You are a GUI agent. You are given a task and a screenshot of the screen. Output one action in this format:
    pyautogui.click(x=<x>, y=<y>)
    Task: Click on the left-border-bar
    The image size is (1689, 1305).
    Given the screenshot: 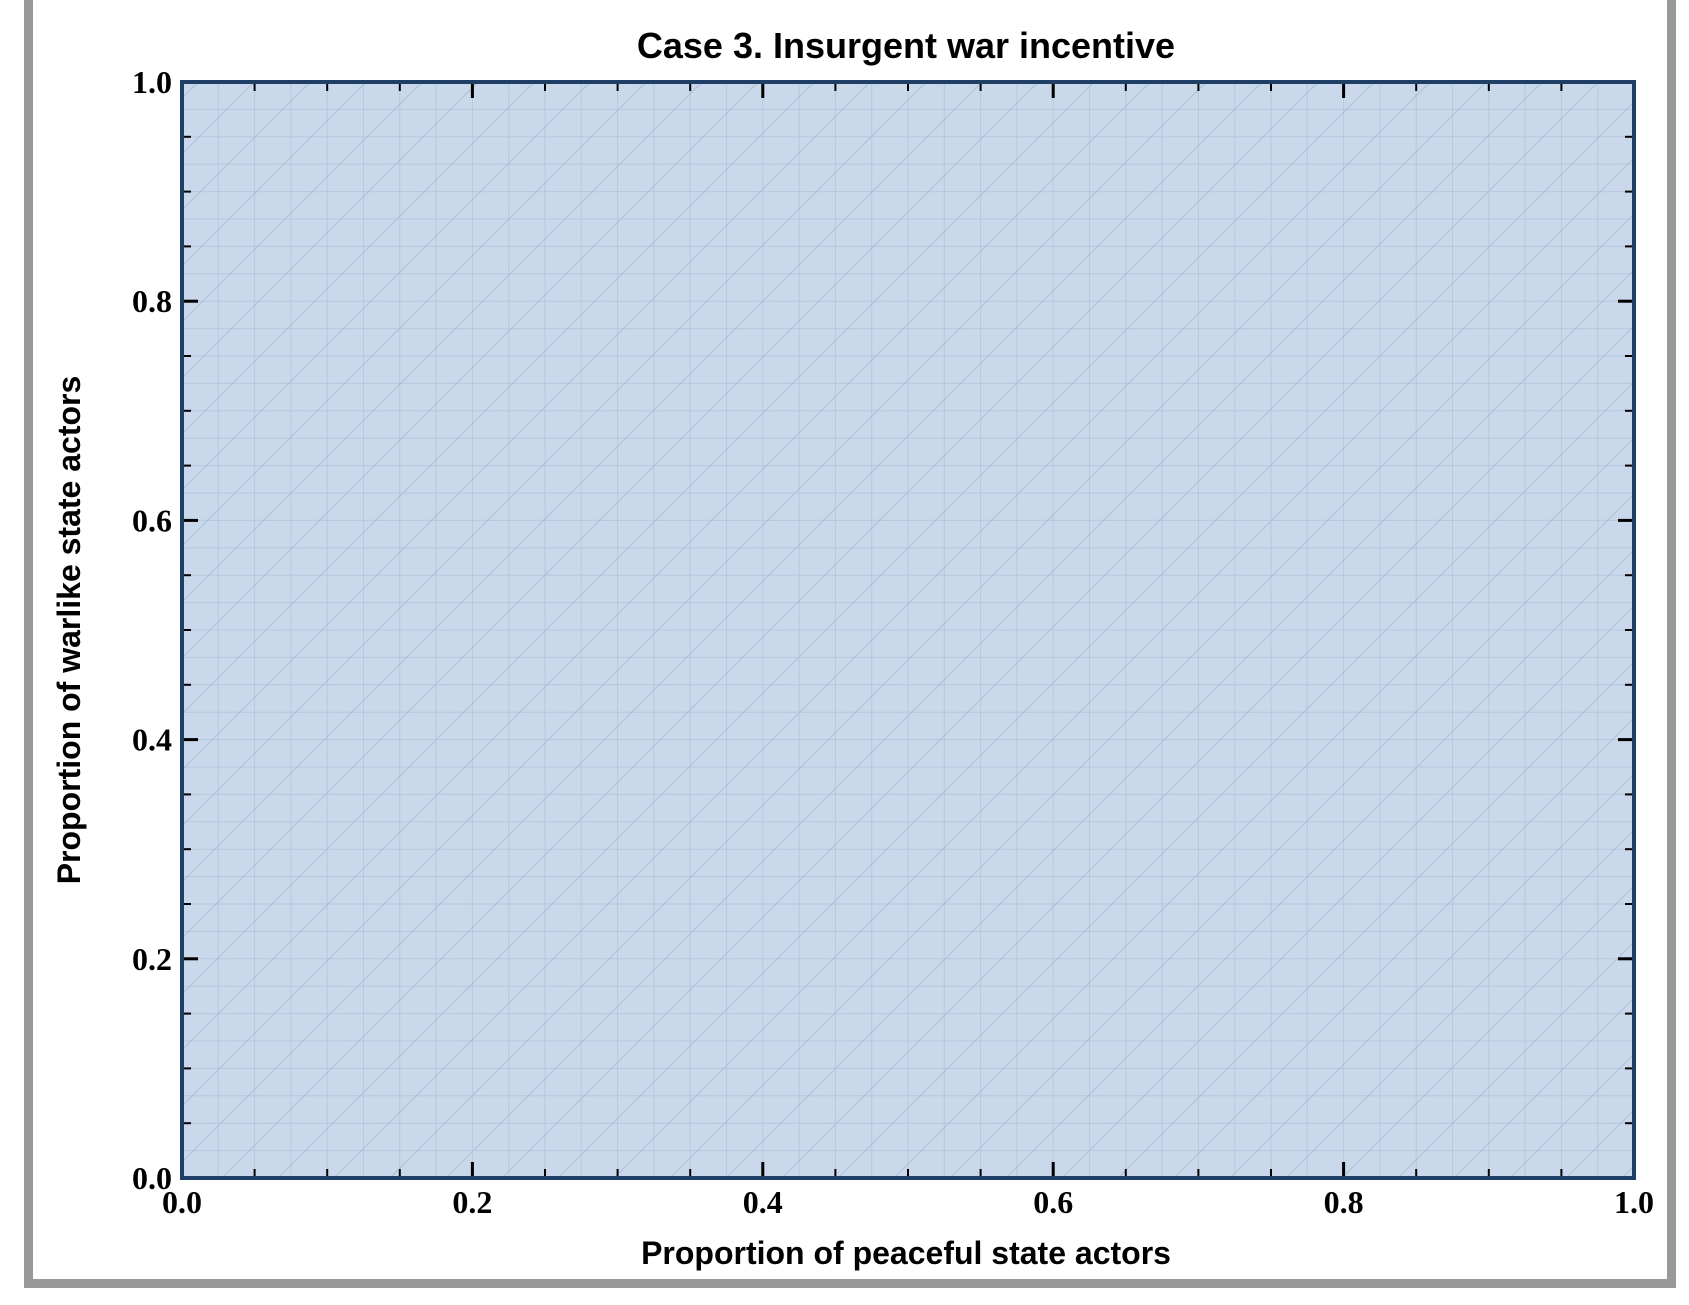 What is the action you would take?
    pyautogui.click(x=28, y=644)
    